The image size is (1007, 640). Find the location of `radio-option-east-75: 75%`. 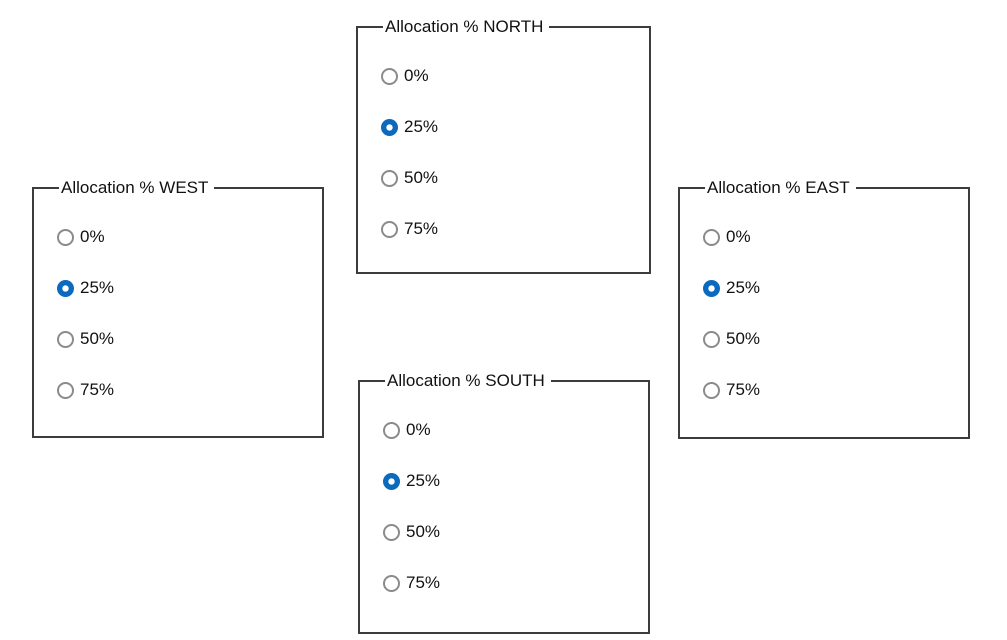

radio-option-east-75: 75% is located at coordinates (731, 390).